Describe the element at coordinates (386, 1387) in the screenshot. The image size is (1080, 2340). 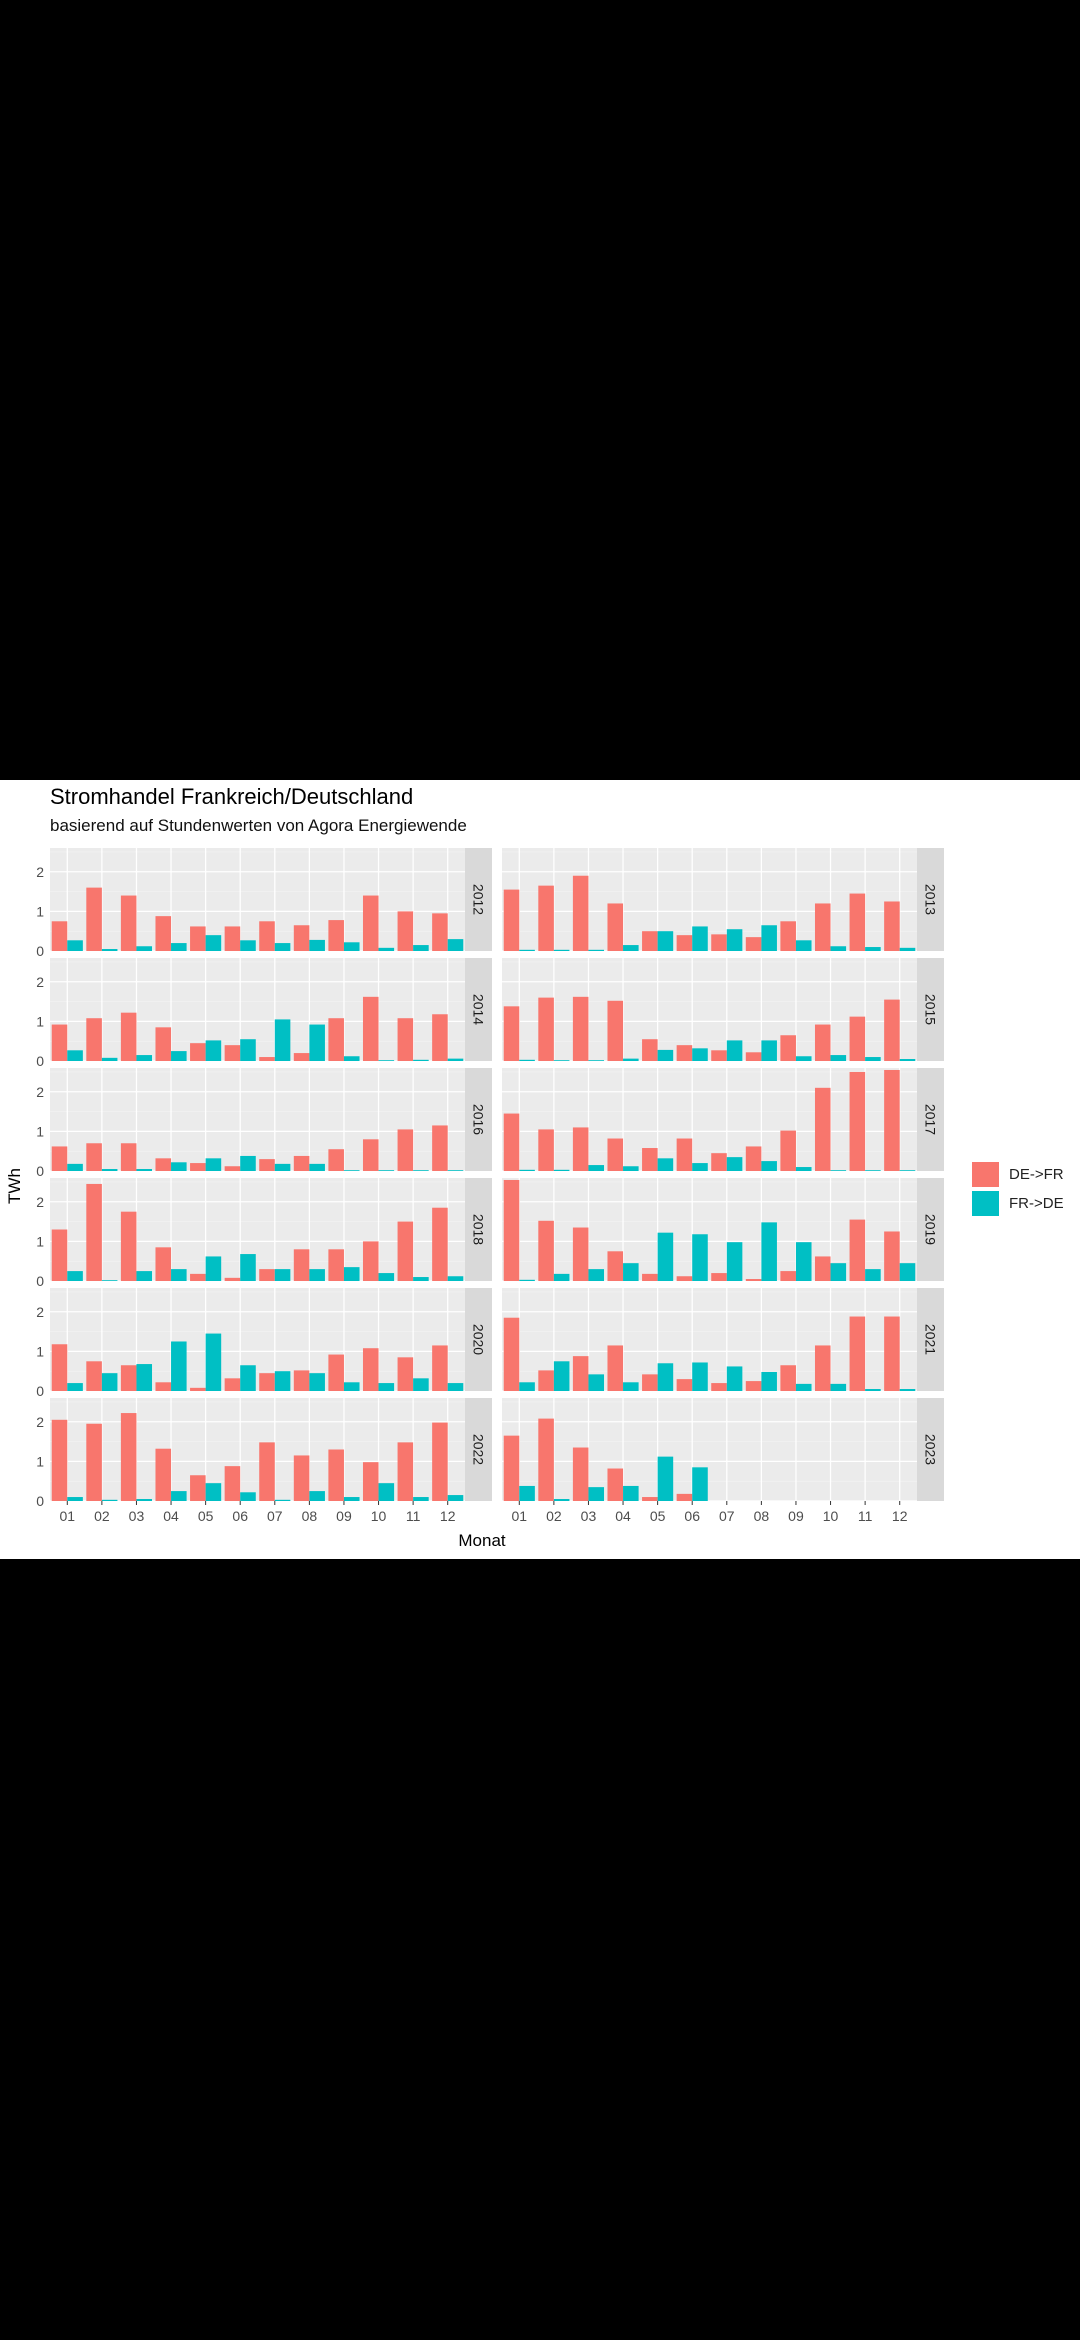
I see `bar-2020-10-fr-de` at that location.